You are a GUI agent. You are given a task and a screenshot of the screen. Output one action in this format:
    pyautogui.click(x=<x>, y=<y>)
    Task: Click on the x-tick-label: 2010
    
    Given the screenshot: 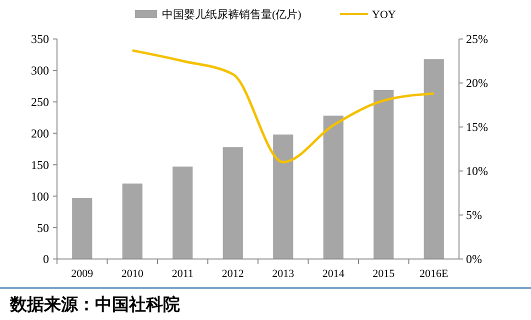 What is the action you would take?
    pyautogui.click(x=132, y=274)
    